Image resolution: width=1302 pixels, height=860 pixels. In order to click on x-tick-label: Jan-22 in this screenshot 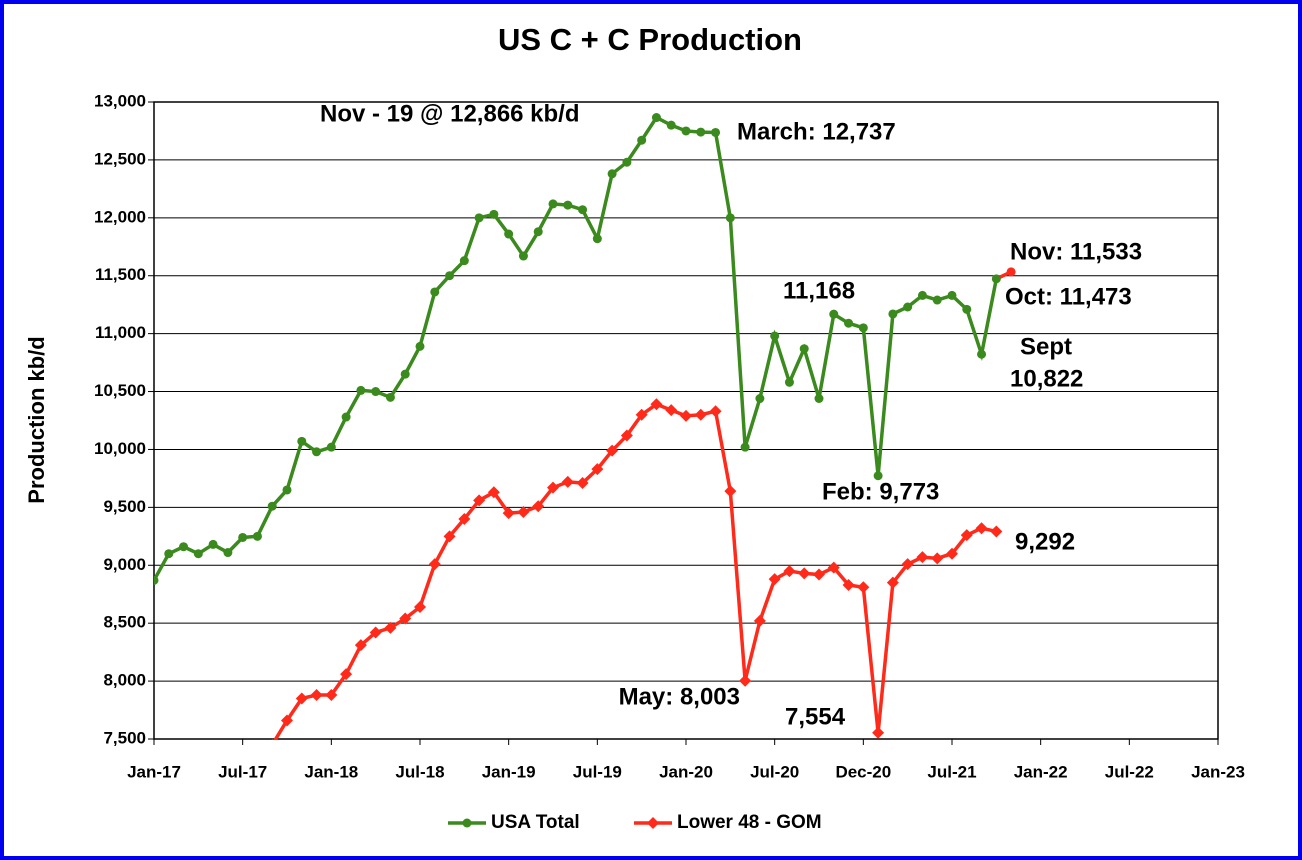, I will do `click(1041, 771)`.